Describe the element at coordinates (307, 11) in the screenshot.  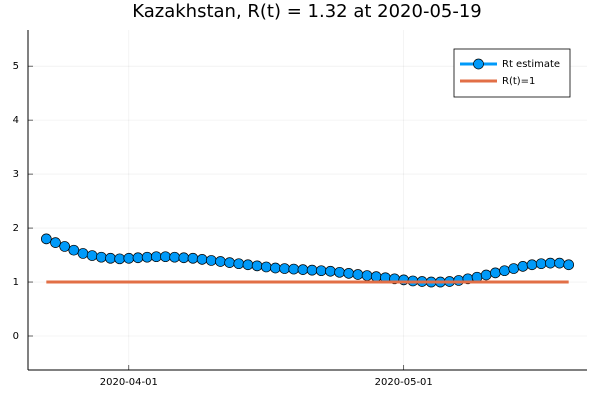
I see `chart-title: Kazakhstan, R(t) = 1.32 at 2020-05-19` at that location.